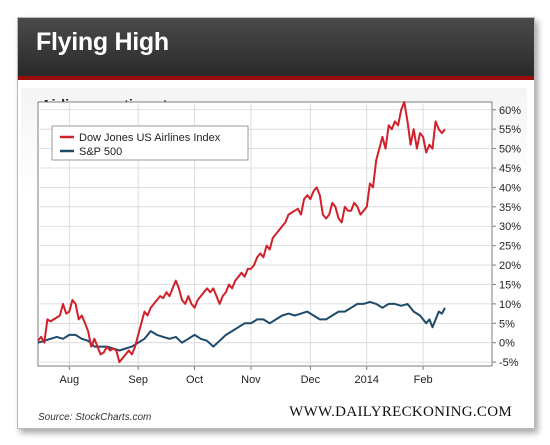 This screenshot has height=445, width=550. I want to click on page-title: Flying High, so click(102, 42).